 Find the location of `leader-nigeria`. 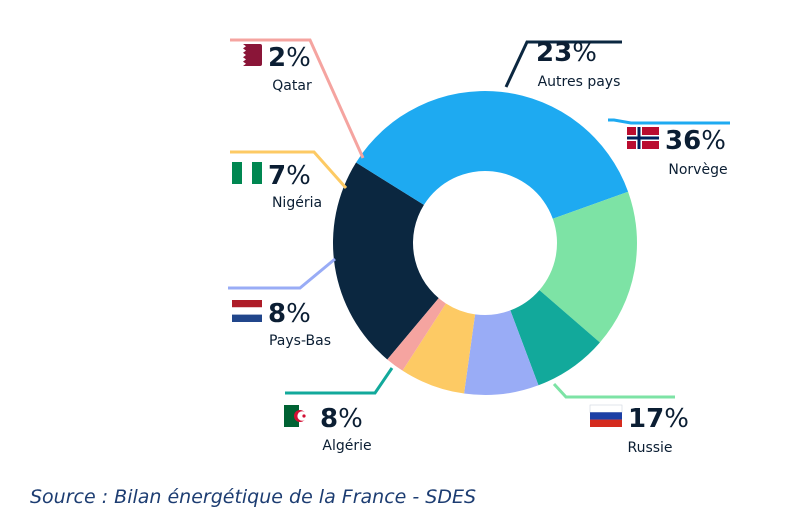

leader-nigeria is located at coordinates (289, 169).